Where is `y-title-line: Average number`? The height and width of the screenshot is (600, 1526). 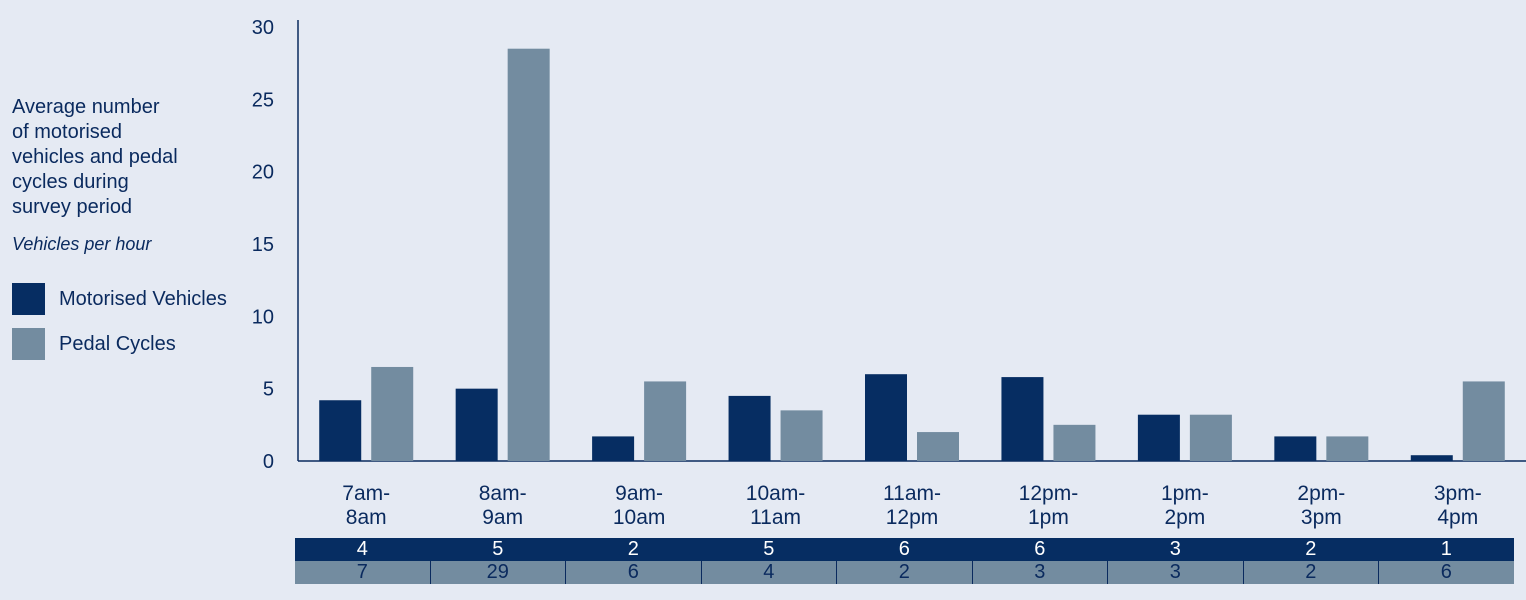 y-title-line: Average number is located at coordinates (86, 107).